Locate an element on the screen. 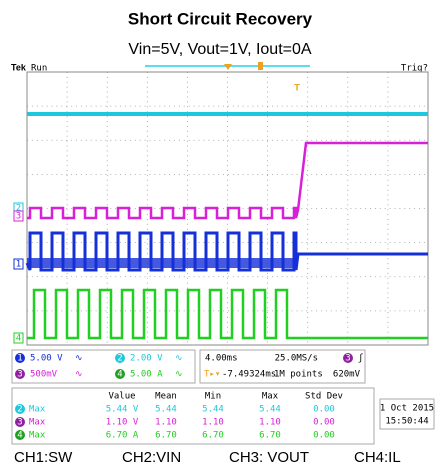  trigger-level: 620mV is located at coordinates (347, 375).